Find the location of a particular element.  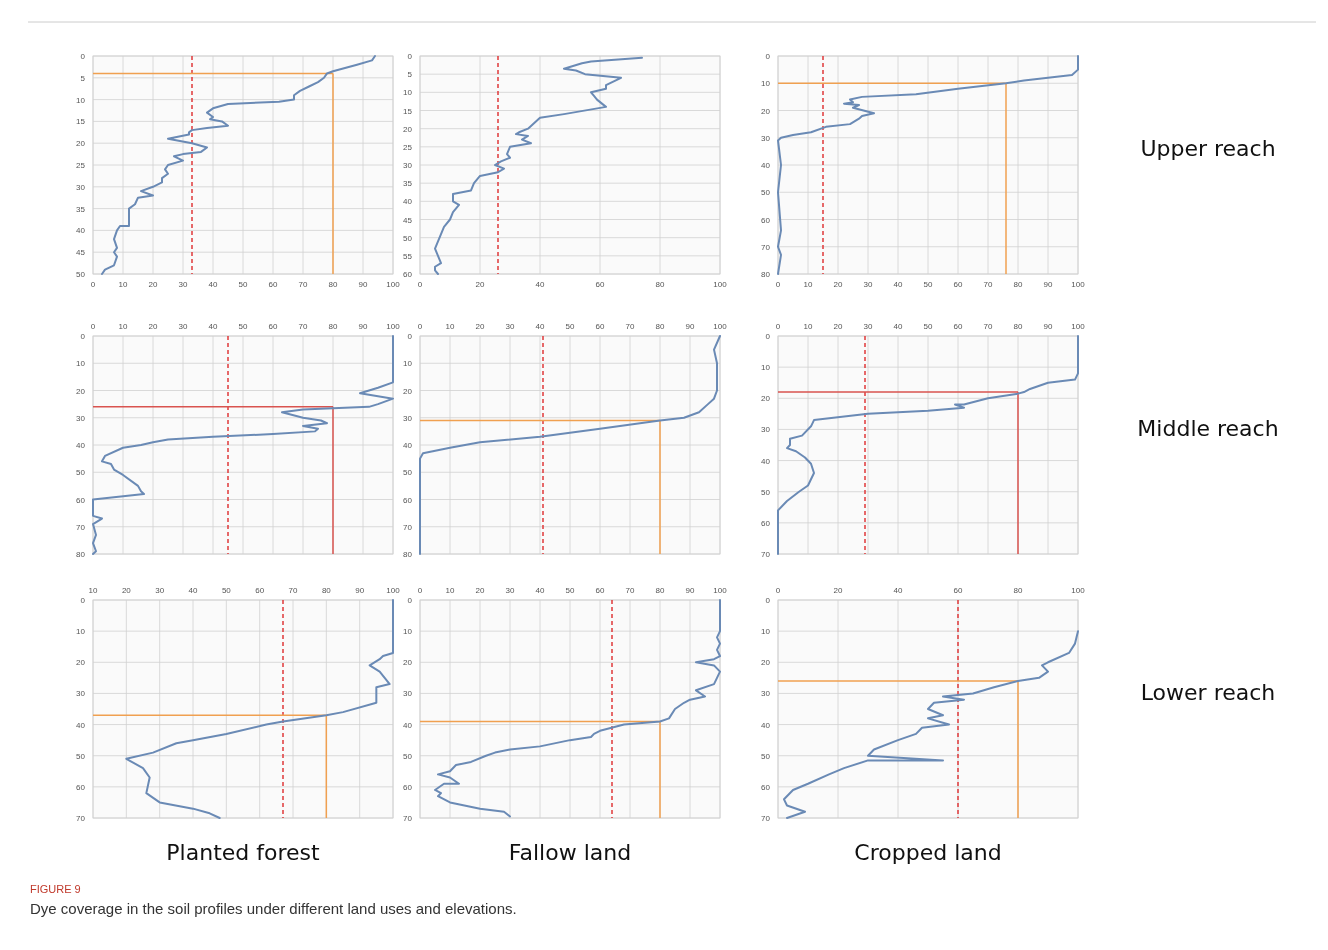

text: FIGURE 9 is located at coordinates (55, 889).